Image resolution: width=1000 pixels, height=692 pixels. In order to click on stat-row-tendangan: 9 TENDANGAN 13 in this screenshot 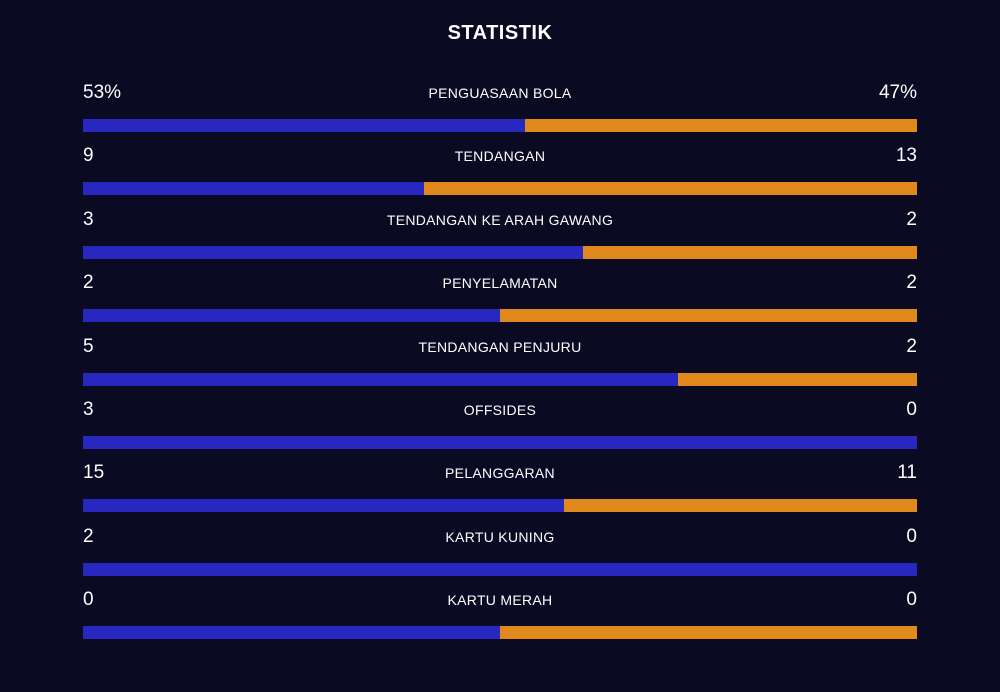, I will do `click(500, 174)`.